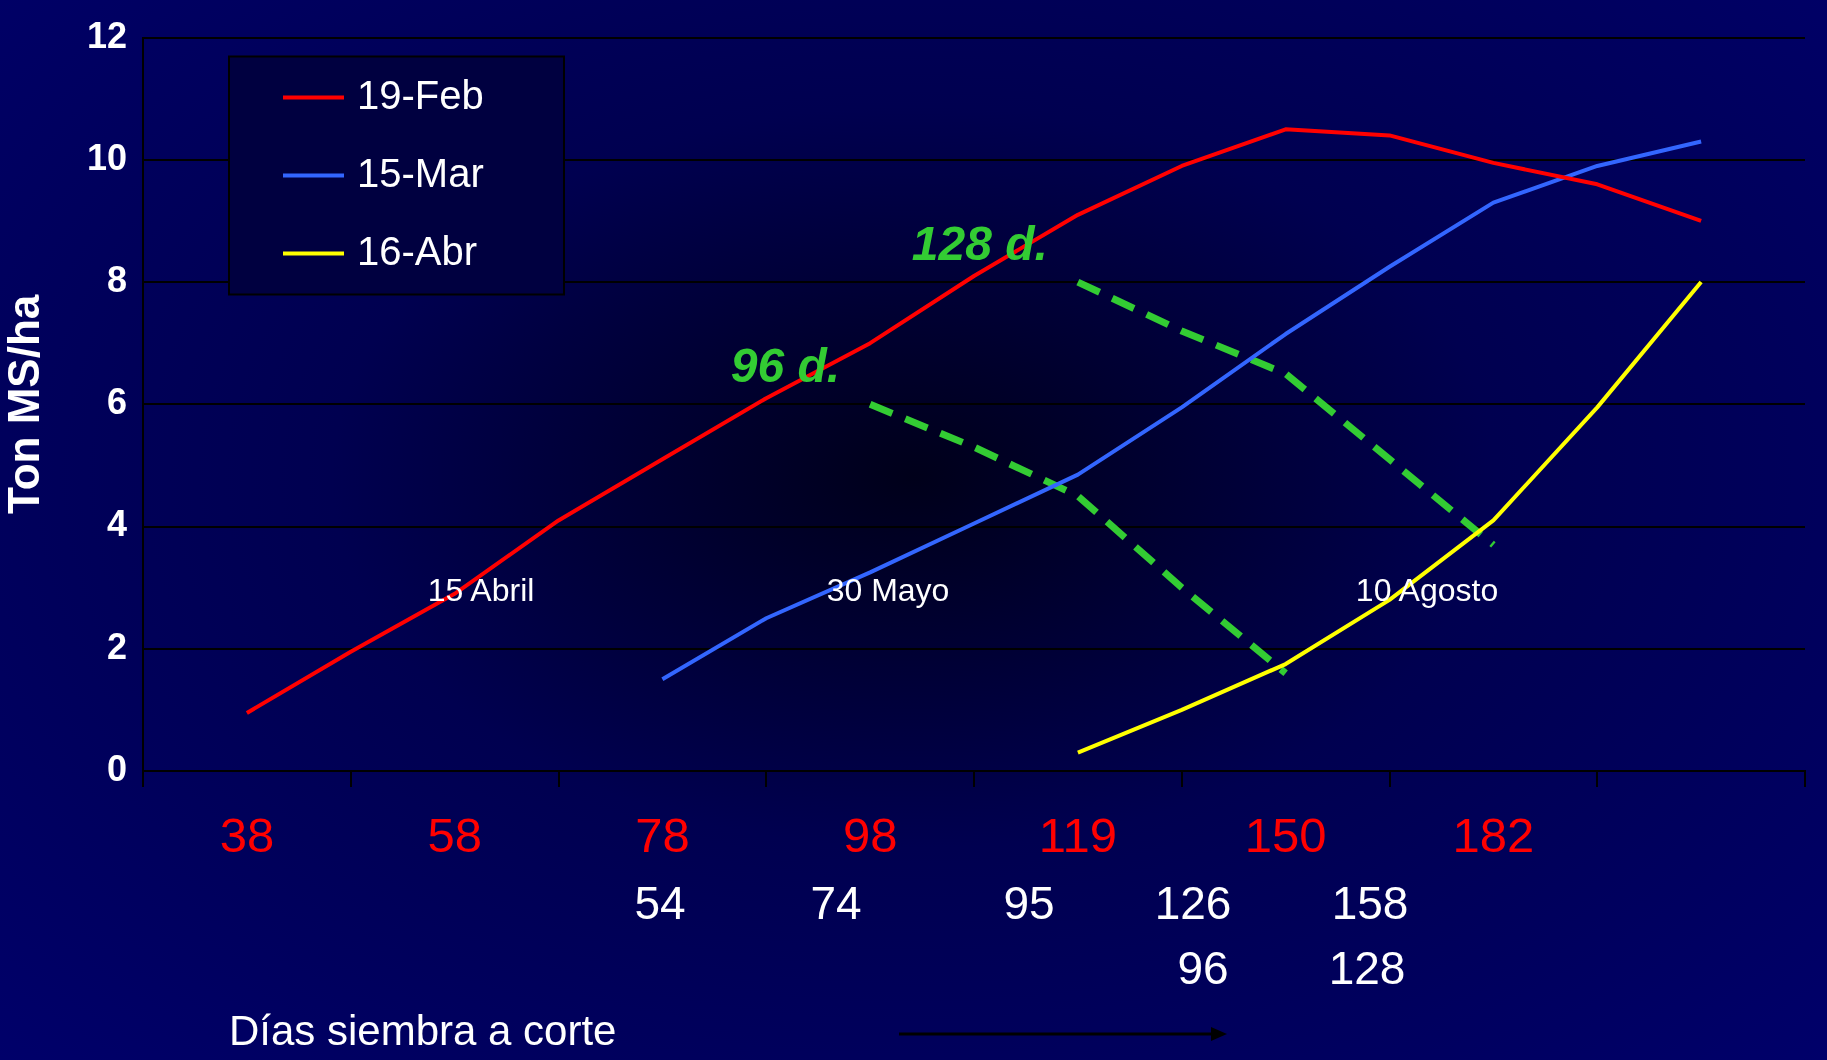  Describe the element at coordinates (116, 646) in the screenshot. I see `y-tick-label: 2` at that location.